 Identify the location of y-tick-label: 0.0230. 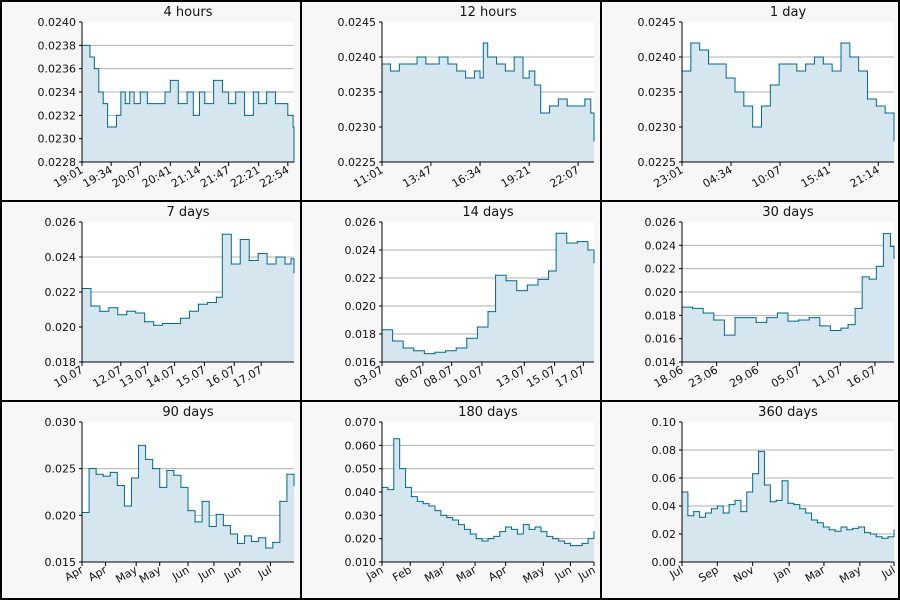
(657, 127).